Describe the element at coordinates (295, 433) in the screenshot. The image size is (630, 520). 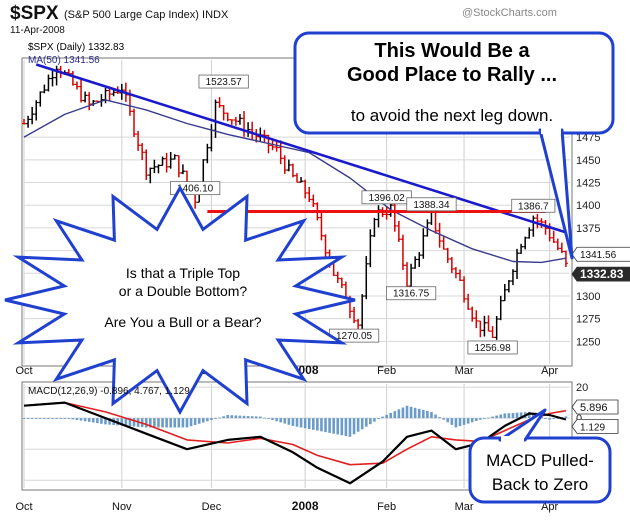
I see `macd-signal-line` at that location.